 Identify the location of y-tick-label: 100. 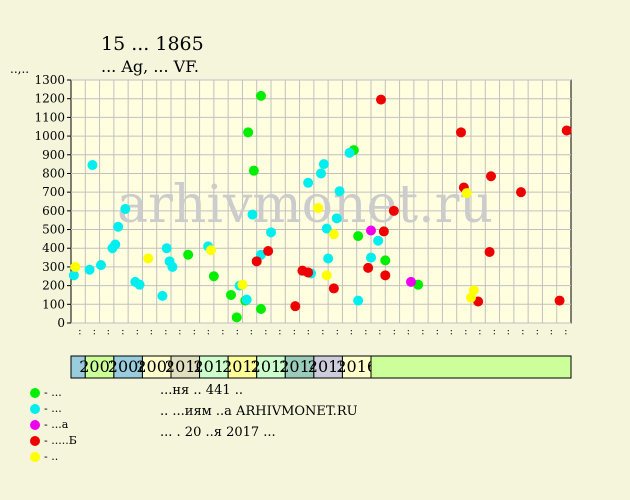
(53, 304).